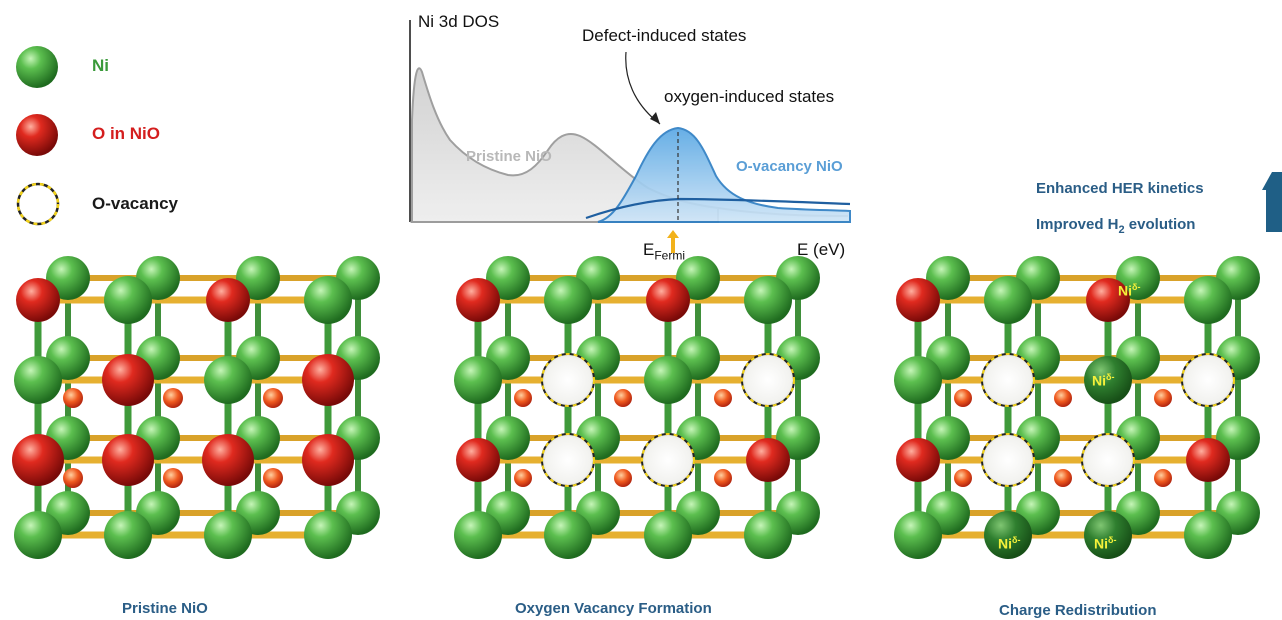 Image resolution: width=1282 pixels, height=620 pixels. I want to click on fermi-arrow-icon, so click(673, 234).